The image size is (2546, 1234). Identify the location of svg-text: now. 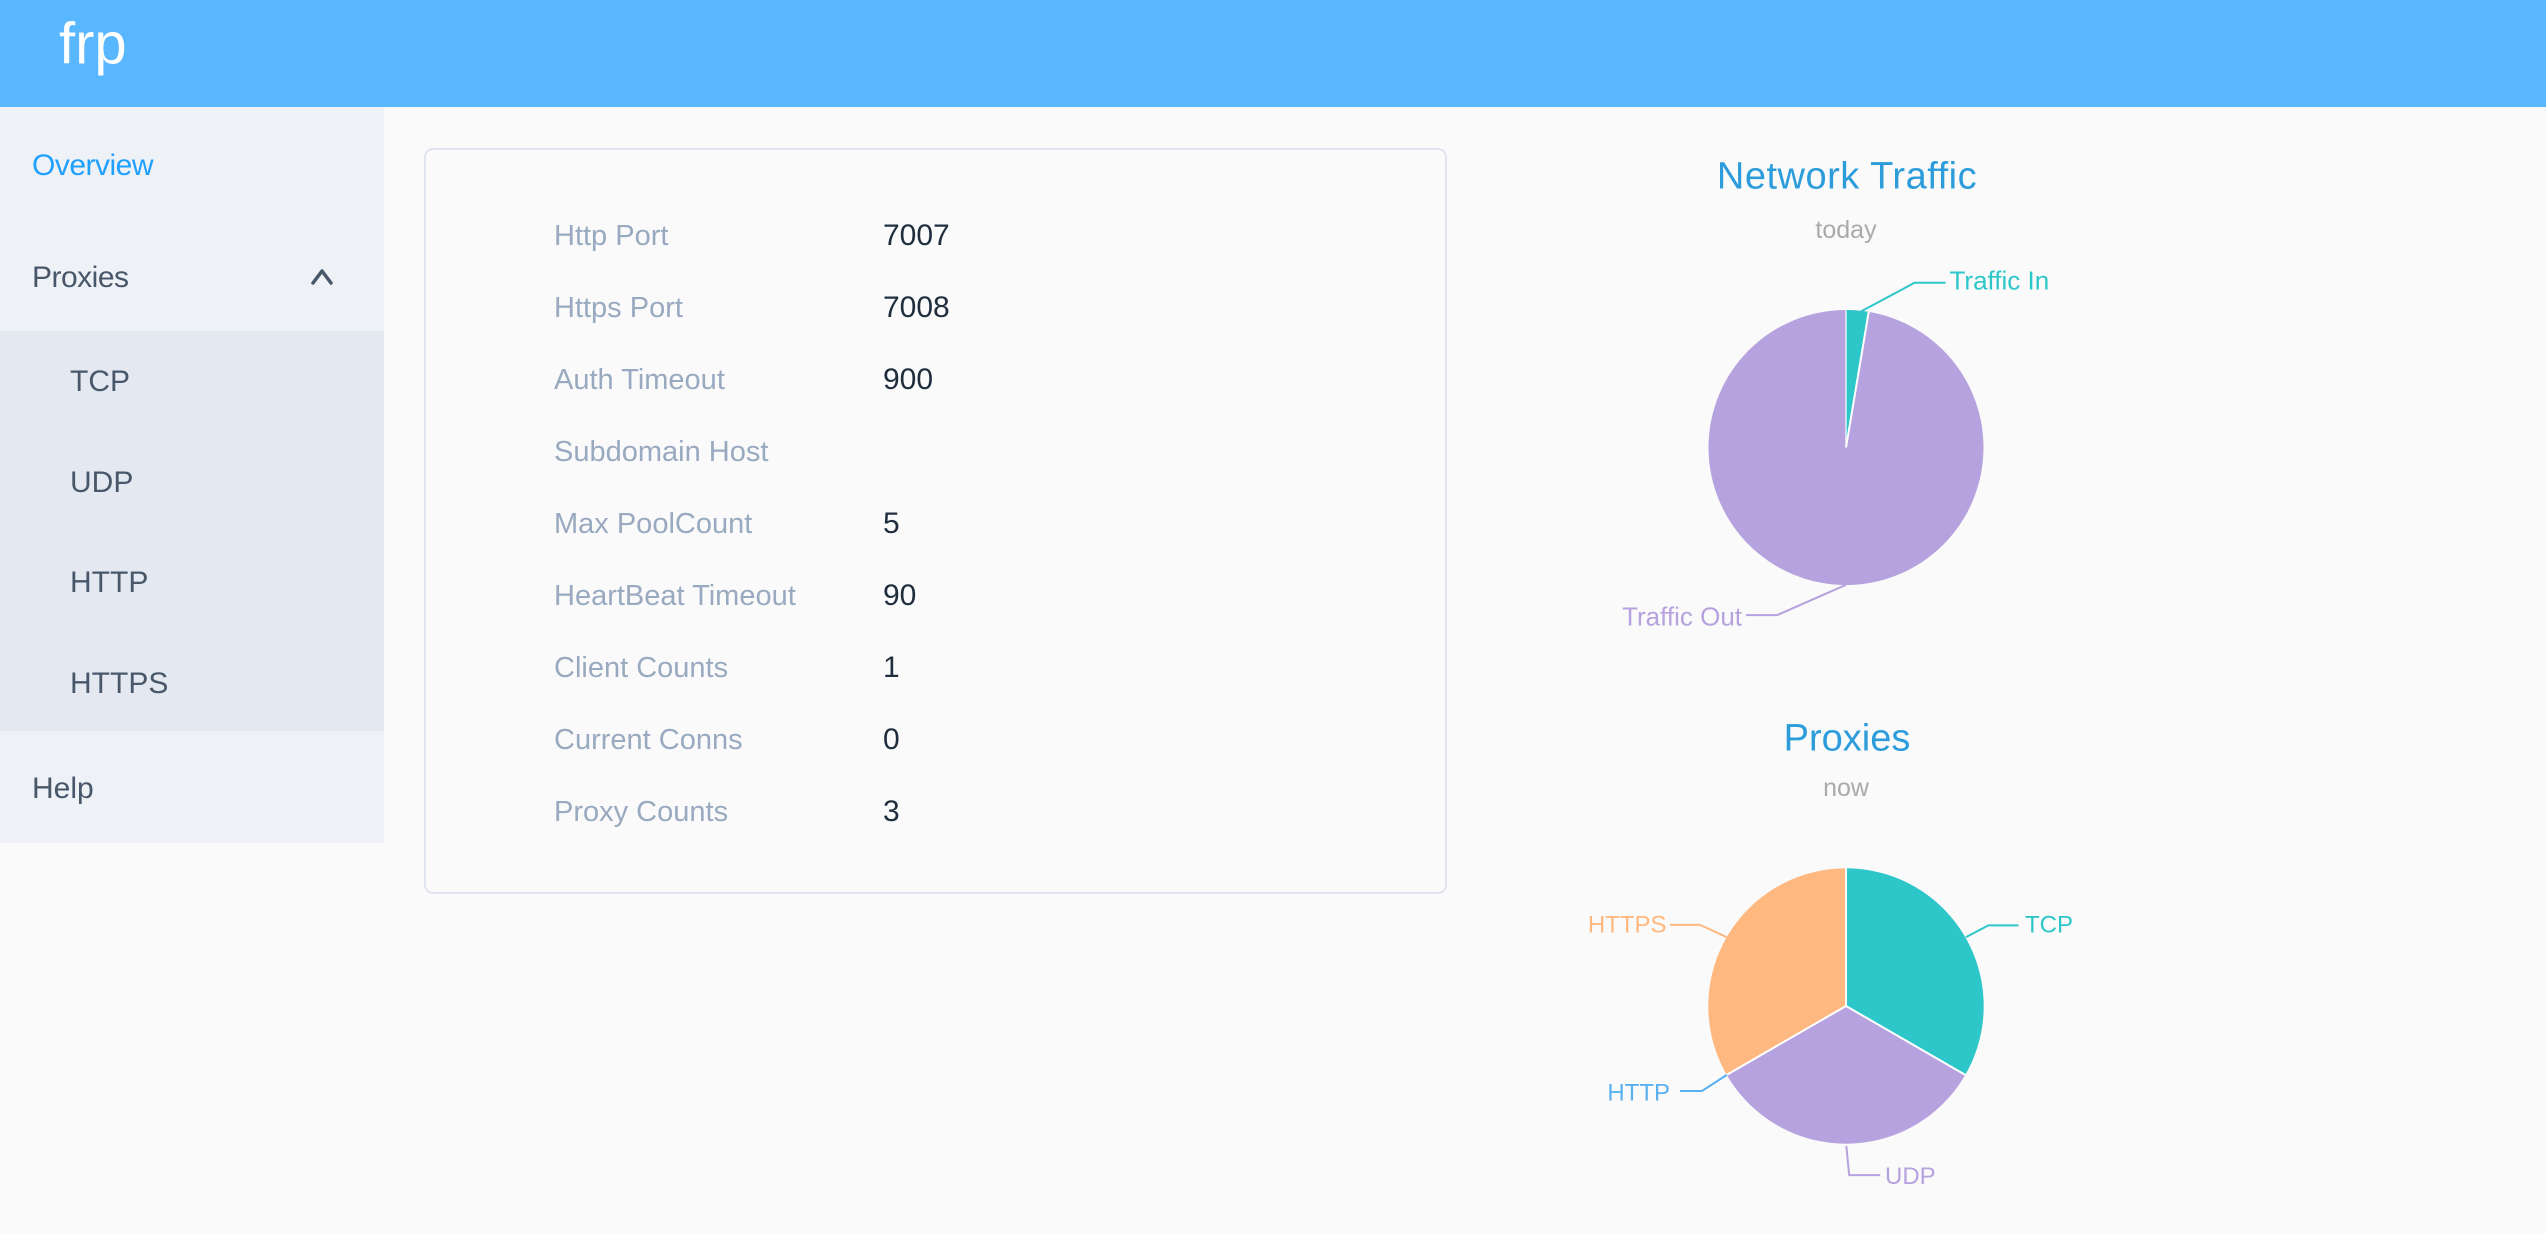
(1846, 788).